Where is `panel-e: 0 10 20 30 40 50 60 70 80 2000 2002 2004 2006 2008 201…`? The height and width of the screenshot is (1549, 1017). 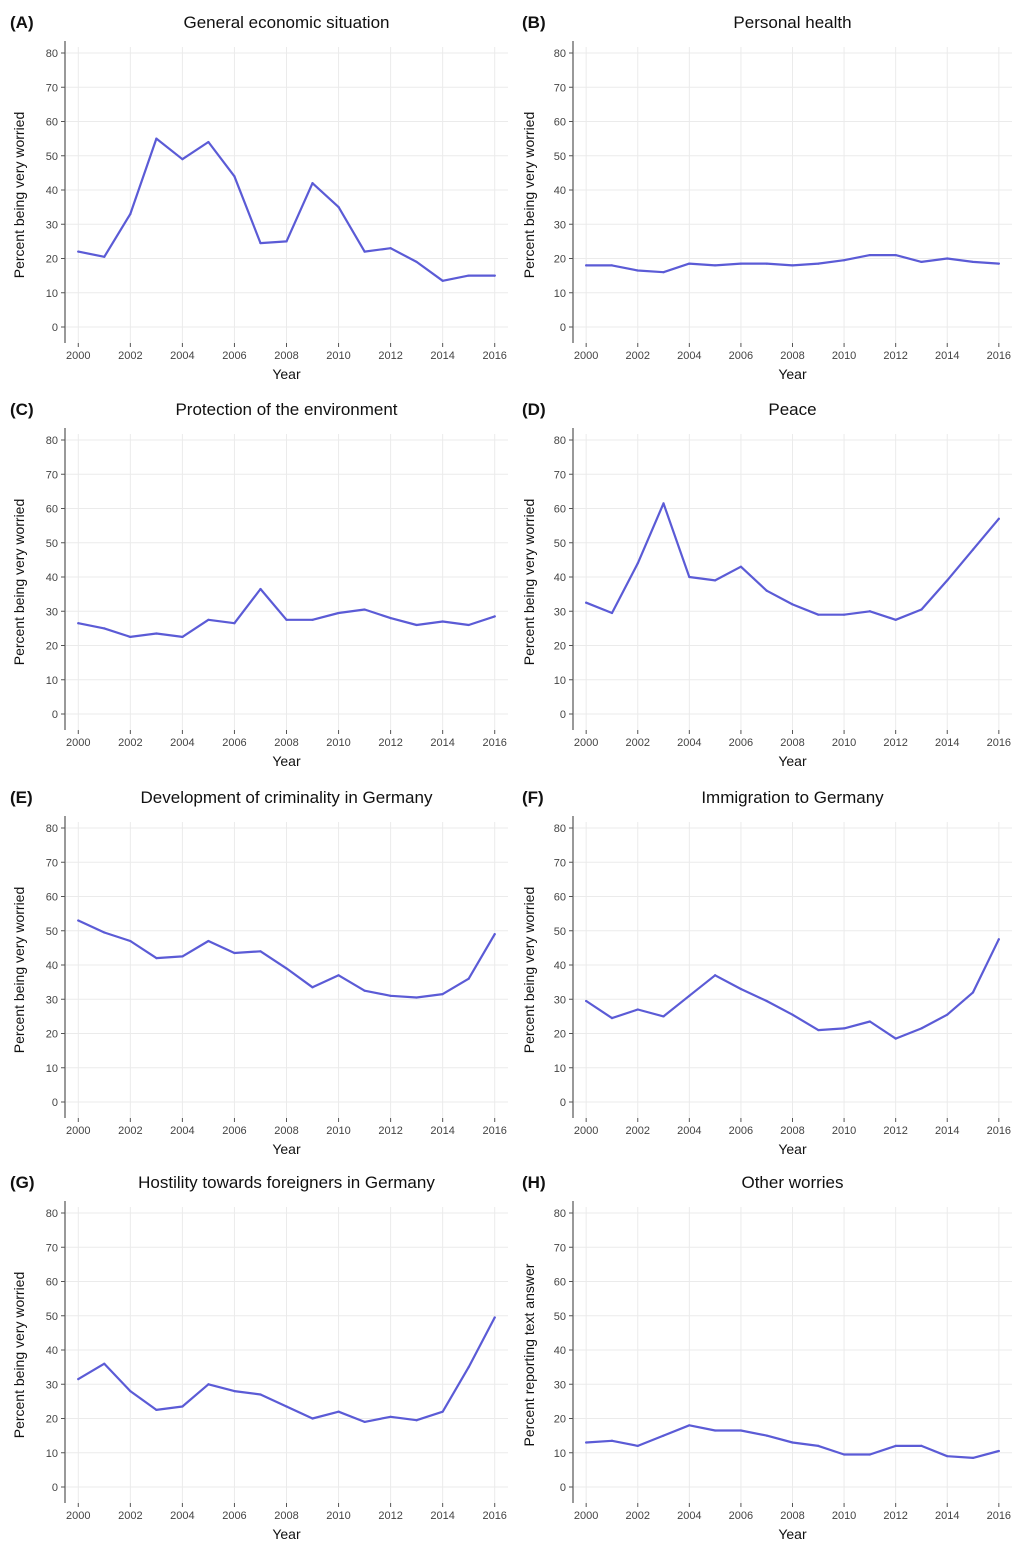 panel-e: 0 10 20 30 40 50 60 70 80 2000 2002 2004 2006 2008 201… is located at coordinates (259, 972).